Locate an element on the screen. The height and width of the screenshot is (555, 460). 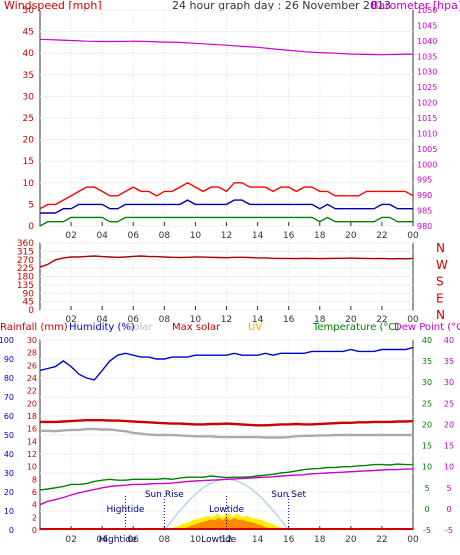
dew-tick-40: 40 is located at coordinates (449, 340).